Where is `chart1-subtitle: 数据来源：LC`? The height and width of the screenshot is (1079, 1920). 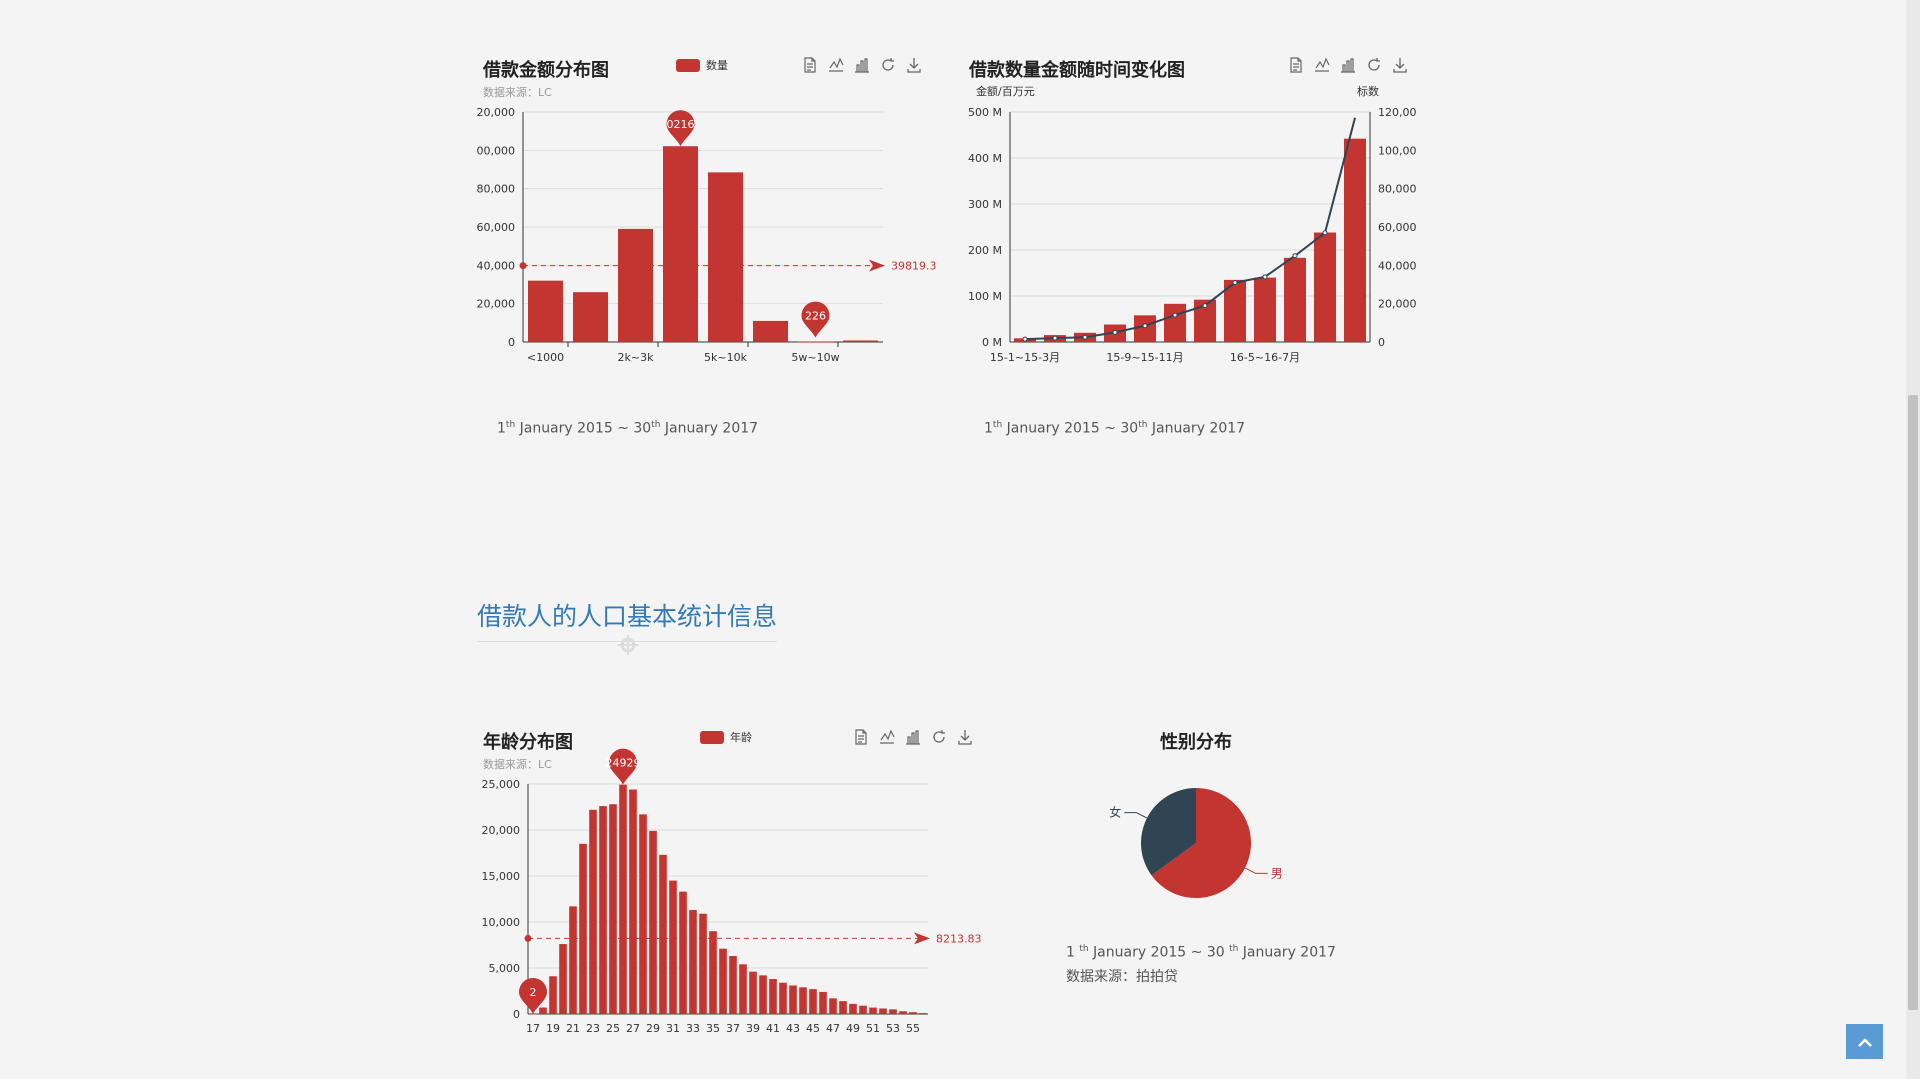 chart1-subtitle: 数据来源：LC is located at coordinates (517, 92).